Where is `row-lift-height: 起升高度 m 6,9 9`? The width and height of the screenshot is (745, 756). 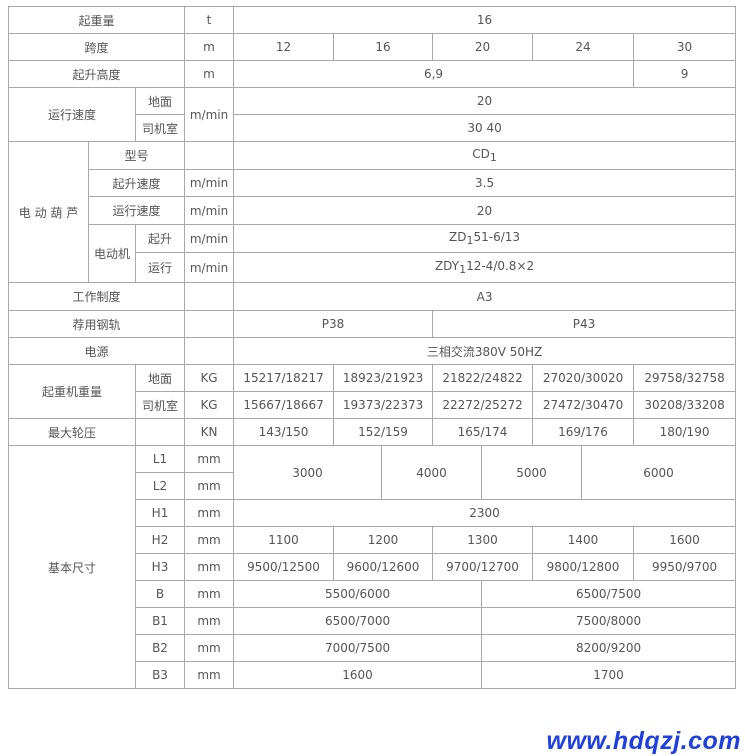 row-lift-height: 起升高度 m 6,9 9 is located at coordinates (372, 74).